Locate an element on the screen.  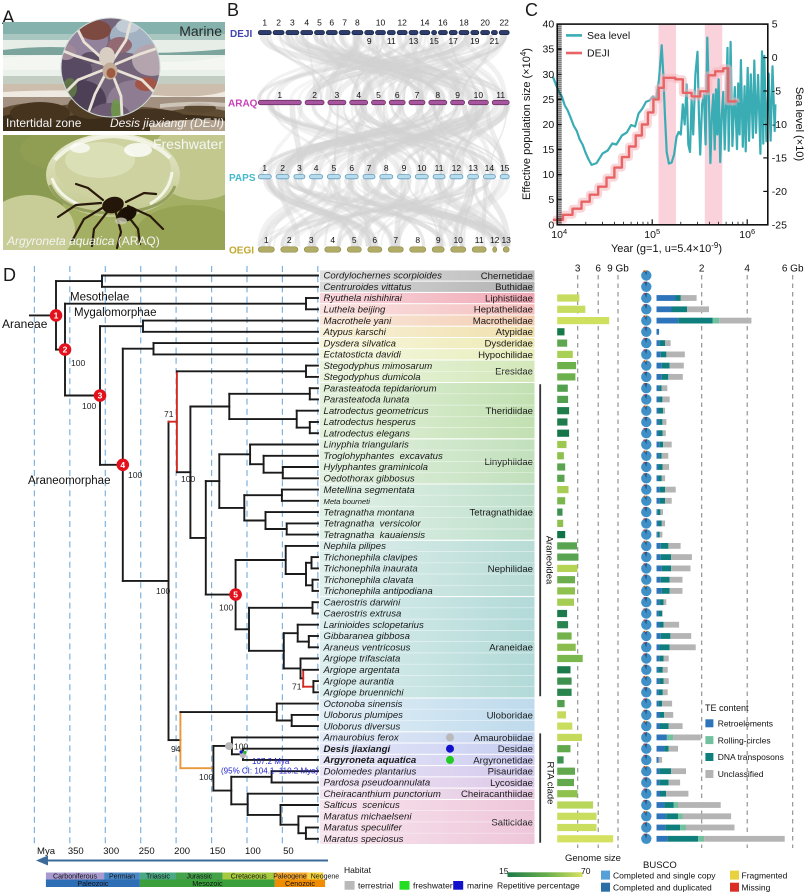
svg-text: 150 is located at coordinates (218, 851).